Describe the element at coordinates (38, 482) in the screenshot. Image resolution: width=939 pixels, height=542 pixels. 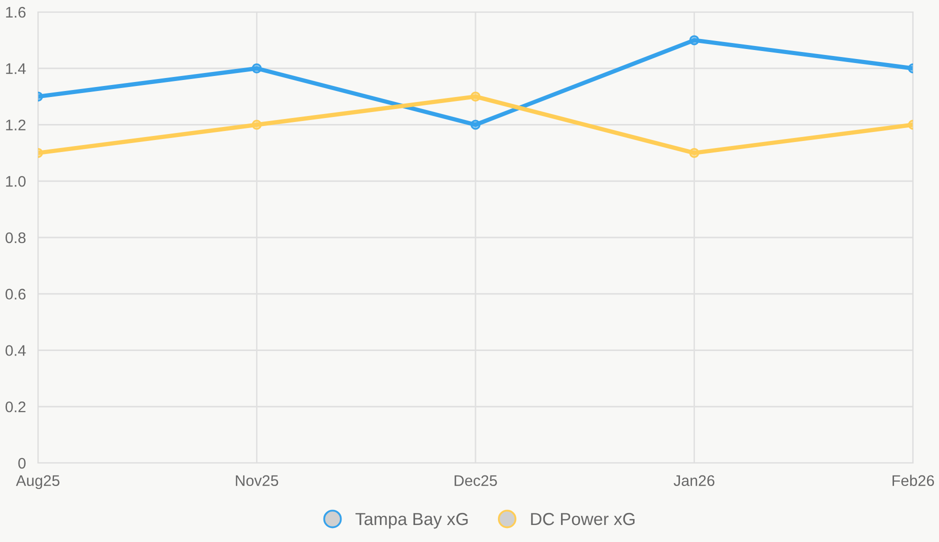
I see `x-tick-label: Aug25` at that location.